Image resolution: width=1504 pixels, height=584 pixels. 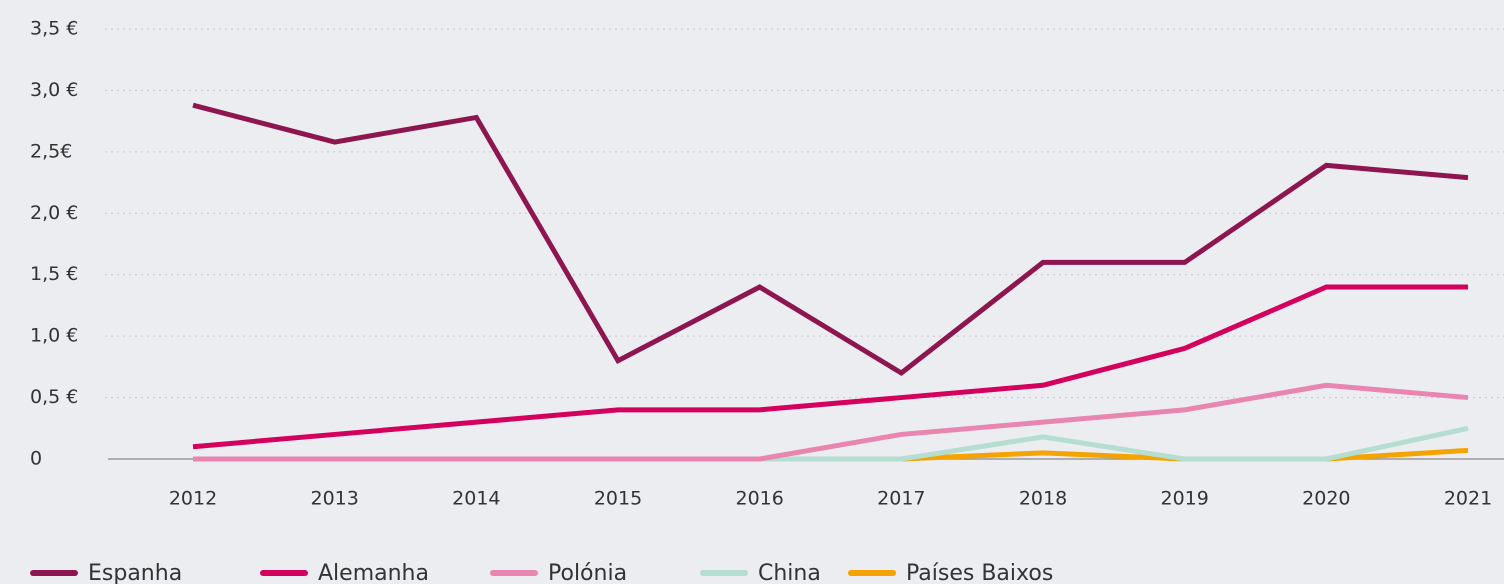 What do you see at coordinates (476, 499) in the screenshot?
I see `x-tick-label: 2014` at bounding box center [476, 499].